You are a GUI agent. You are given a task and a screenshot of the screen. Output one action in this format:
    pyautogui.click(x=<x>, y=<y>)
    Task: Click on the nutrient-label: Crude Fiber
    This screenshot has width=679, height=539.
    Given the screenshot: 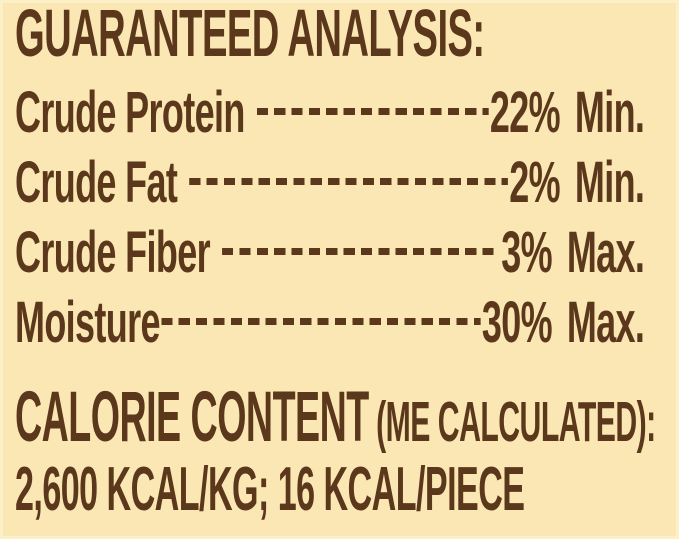 What is the action you would take?
    pyautogui.click(x=113, y=252)
    